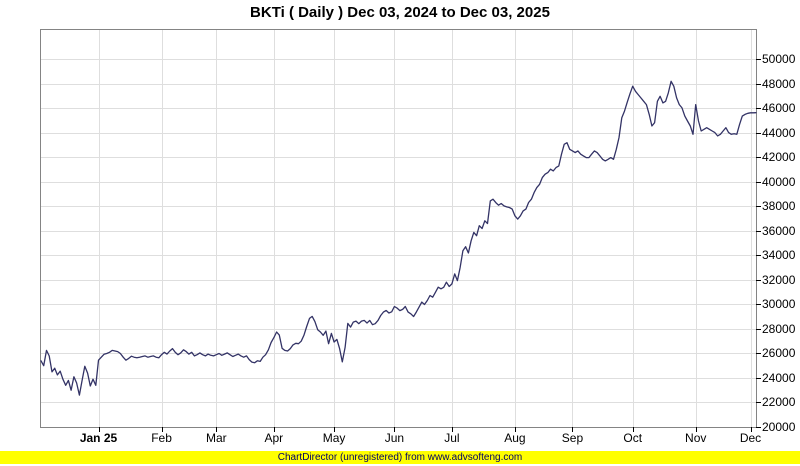 The height and width of the screenshot is (466, 800). Describe the element at coordinates (779, 353) in the screenshot. I see `y-axis-label: 26000` at that location.